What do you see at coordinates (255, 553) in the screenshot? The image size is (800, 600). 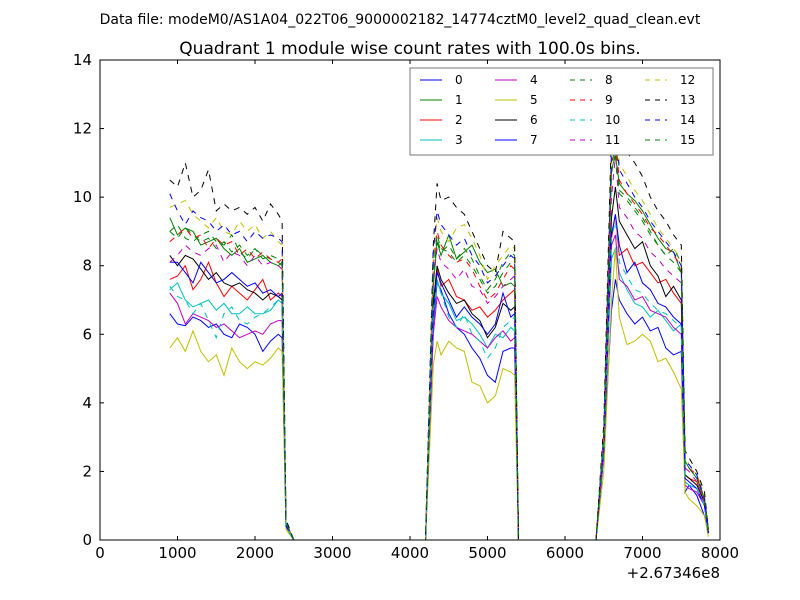 I see `x-tick-label: 2000` at bounding box center [255, 553].